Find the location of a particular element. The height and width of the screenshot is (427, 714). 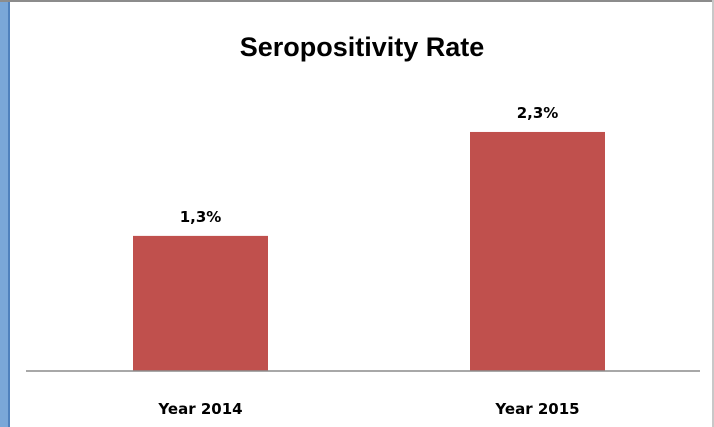

window-top-edge is located at coordinates (357, 1).